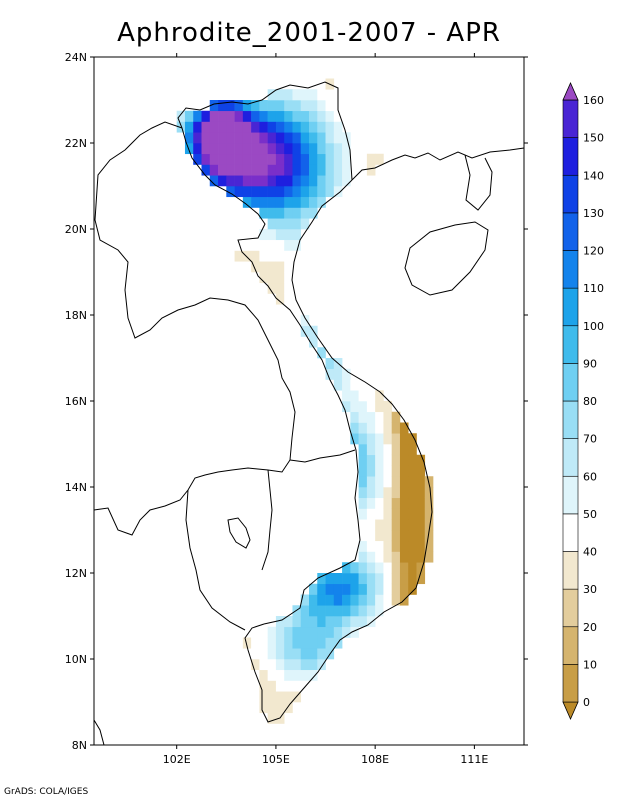 This screenshot has height=800, width=618. I want to click on colorbar-label: 80, so click(590, 401).